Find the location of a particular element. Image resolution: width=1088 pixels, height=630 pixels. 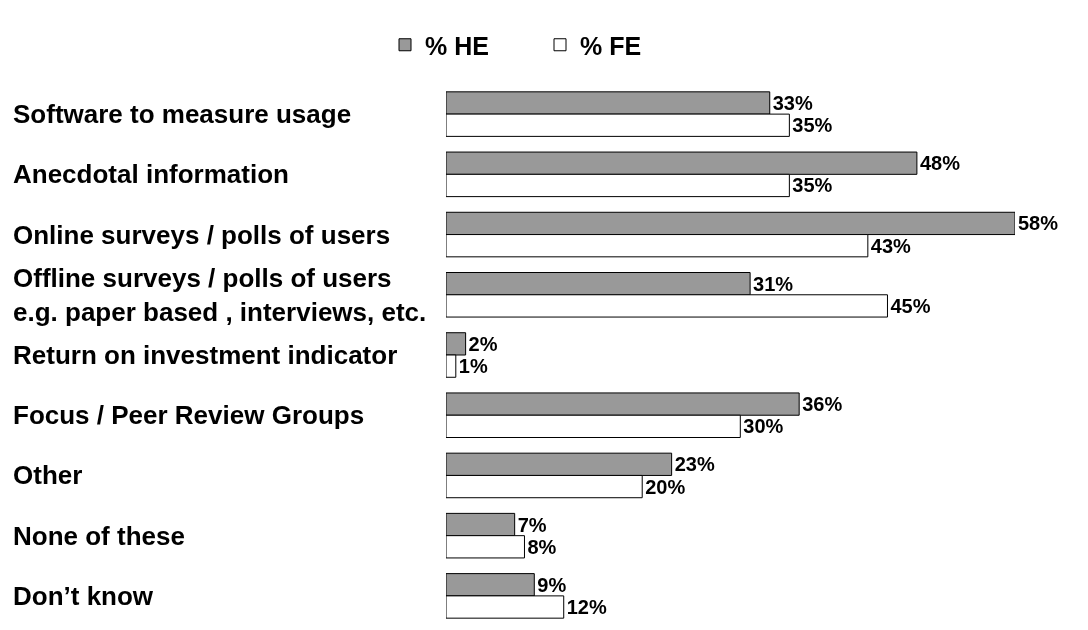

y-tick-label: Other is located at coordinates (48, 475).